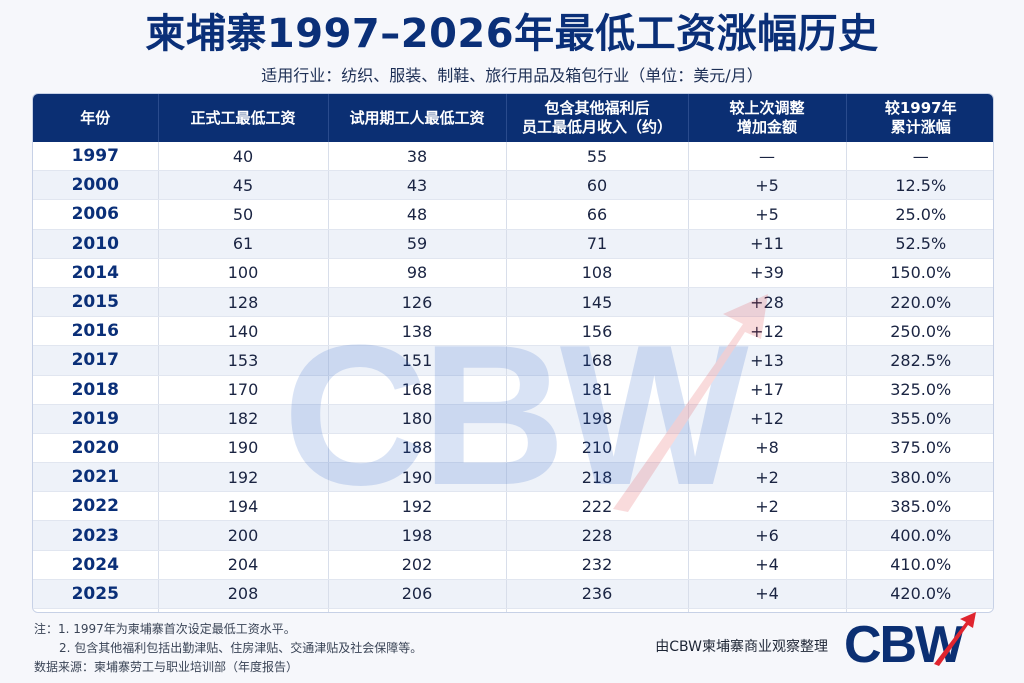  What do you see at coordinates (919, 214) in the screenshot?
I see `table-cell: 25.0%` at bounding box center [919, 214].